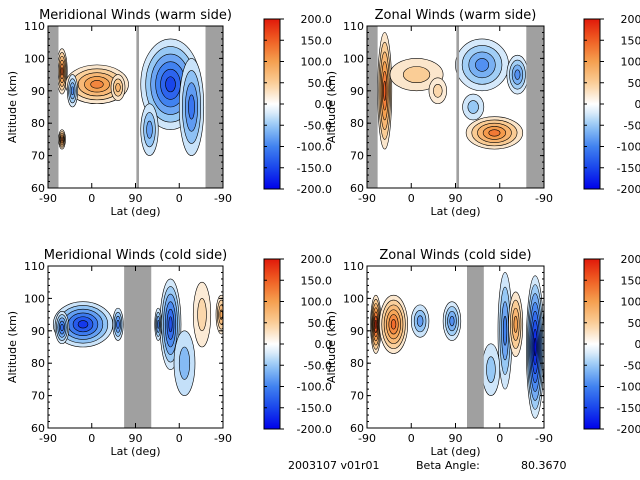  What do you see at coordinates (632, 365) in the screenshot?
I see `colorbar-tick-label: -50.0` at bounding box center [632, 365].